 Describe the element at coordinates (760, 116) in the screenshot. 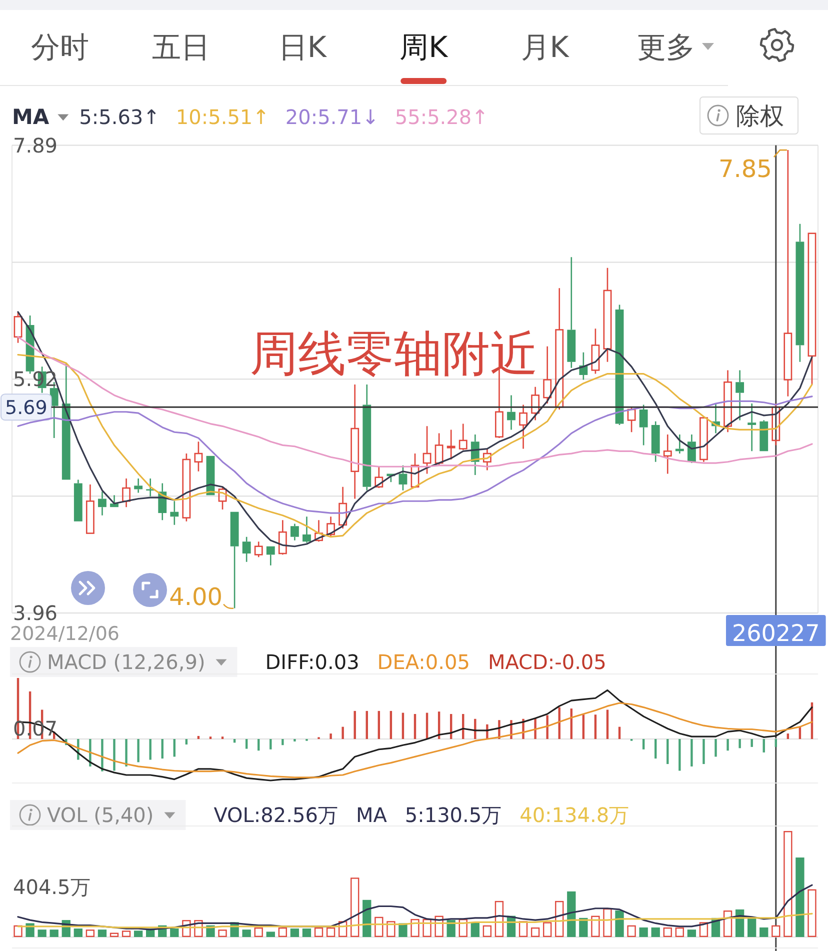

I see `text: 除权` at that location.